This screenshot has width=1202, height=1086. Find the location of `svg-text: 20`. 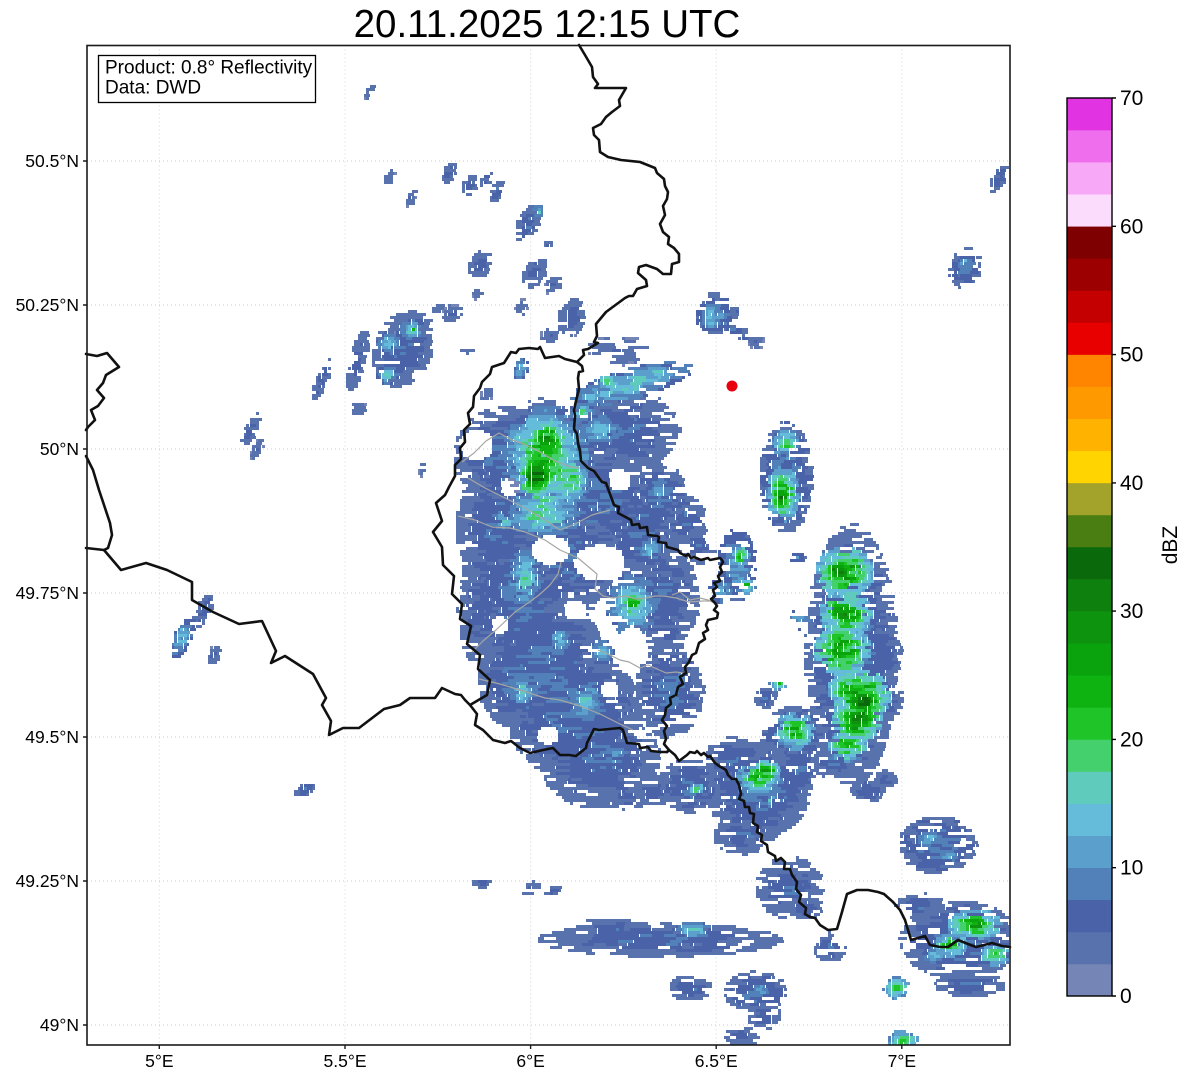

svg-text: 20 is located at coordinates (1131, 739).